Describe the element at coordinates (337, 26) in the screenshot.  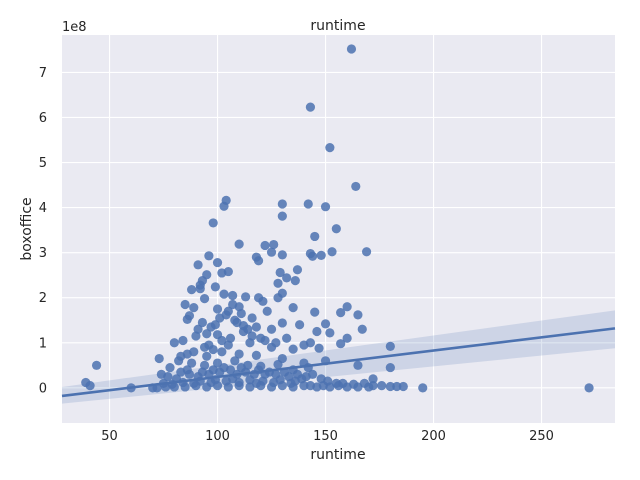
I see `chart-title: runtime` at that location.